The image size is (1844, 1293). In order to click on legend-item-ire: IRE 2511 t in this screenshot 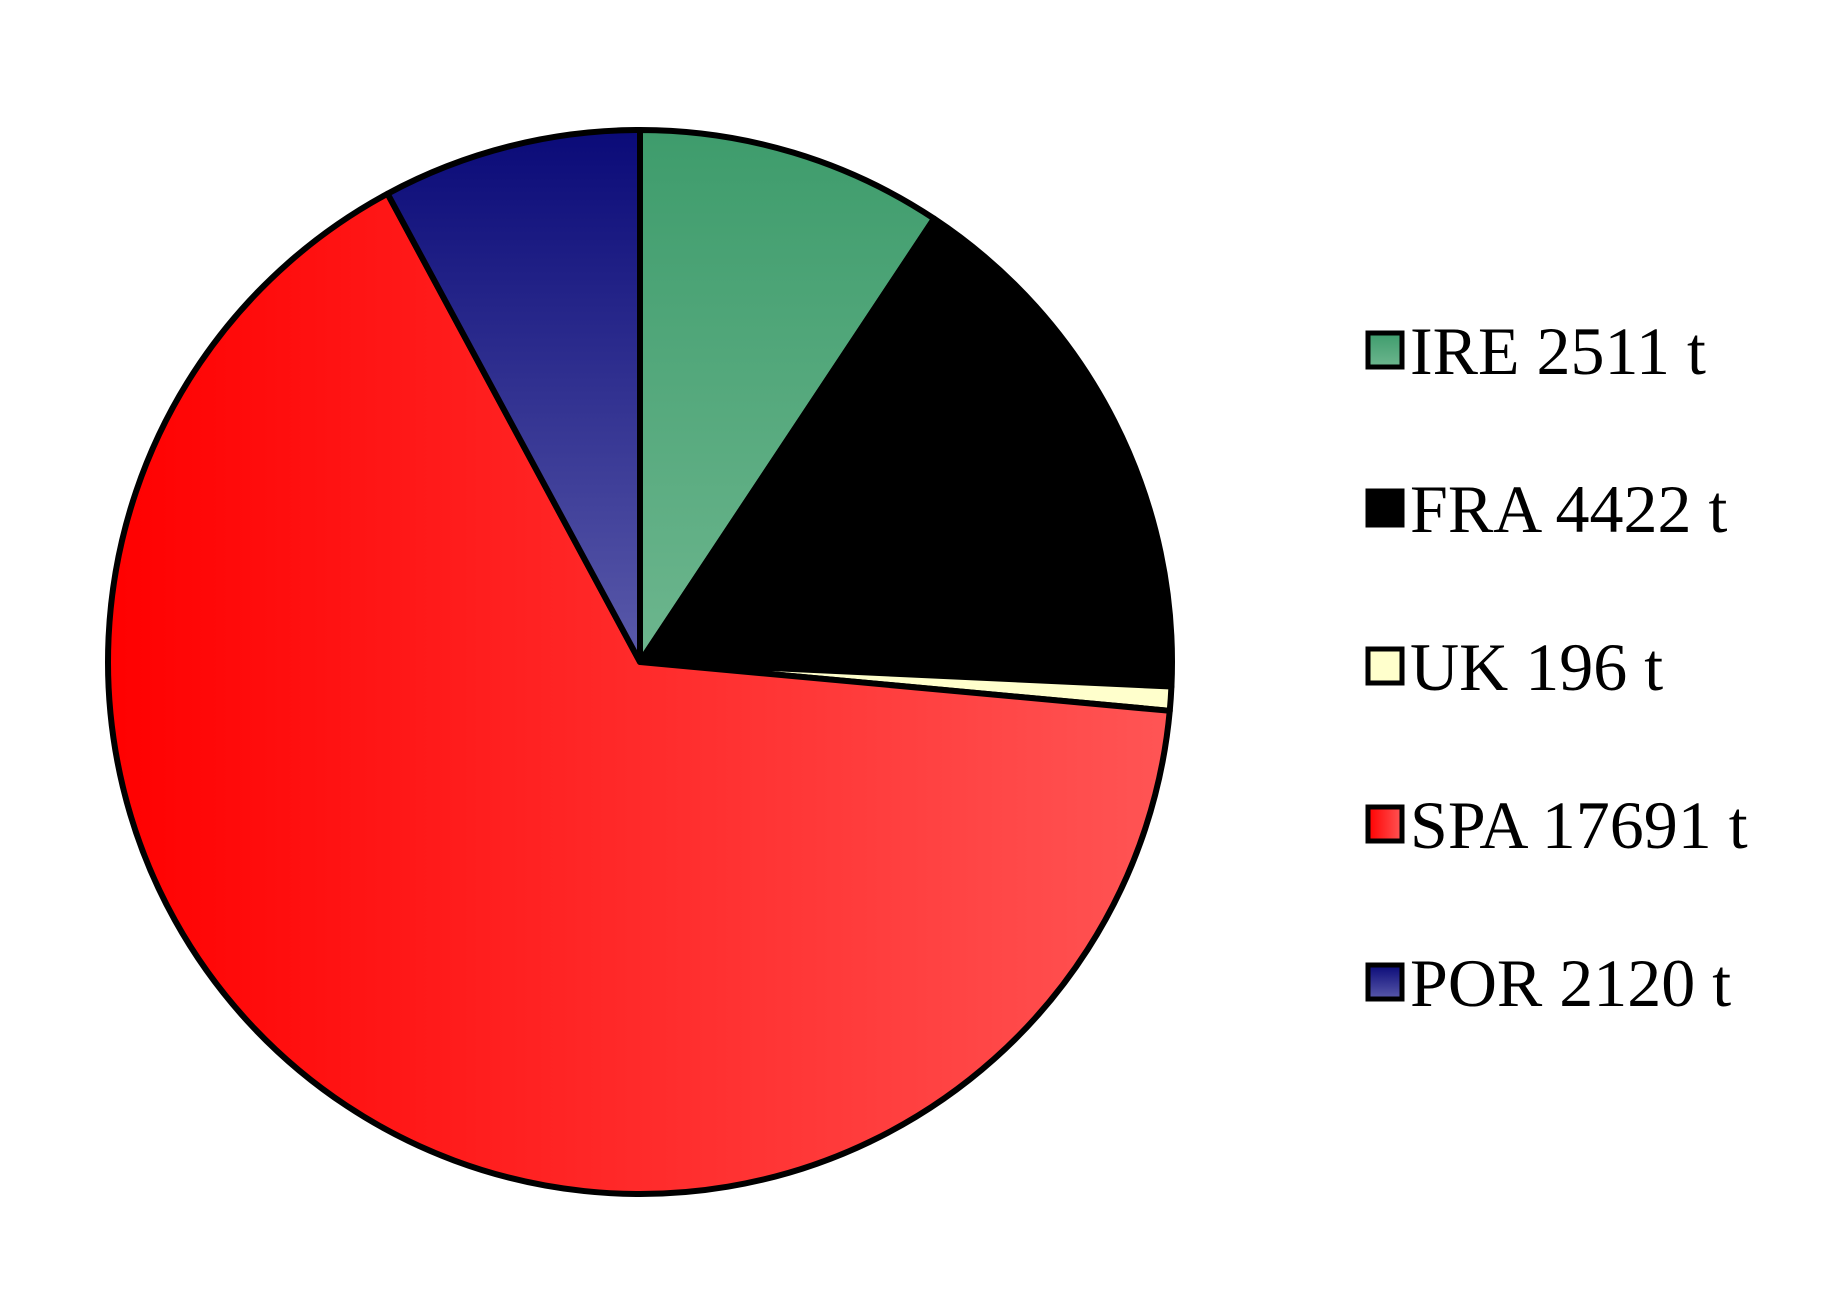, I will do `click(1535, 351)`.